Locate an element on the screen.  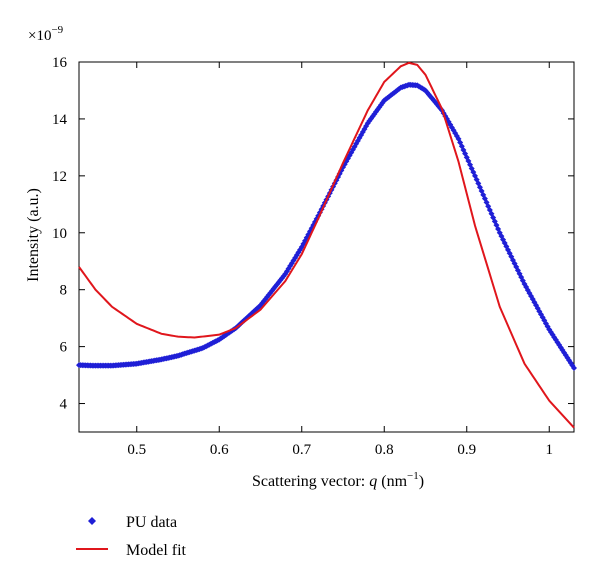
legend: PU data Model fit is located at coordinates (131, 536).